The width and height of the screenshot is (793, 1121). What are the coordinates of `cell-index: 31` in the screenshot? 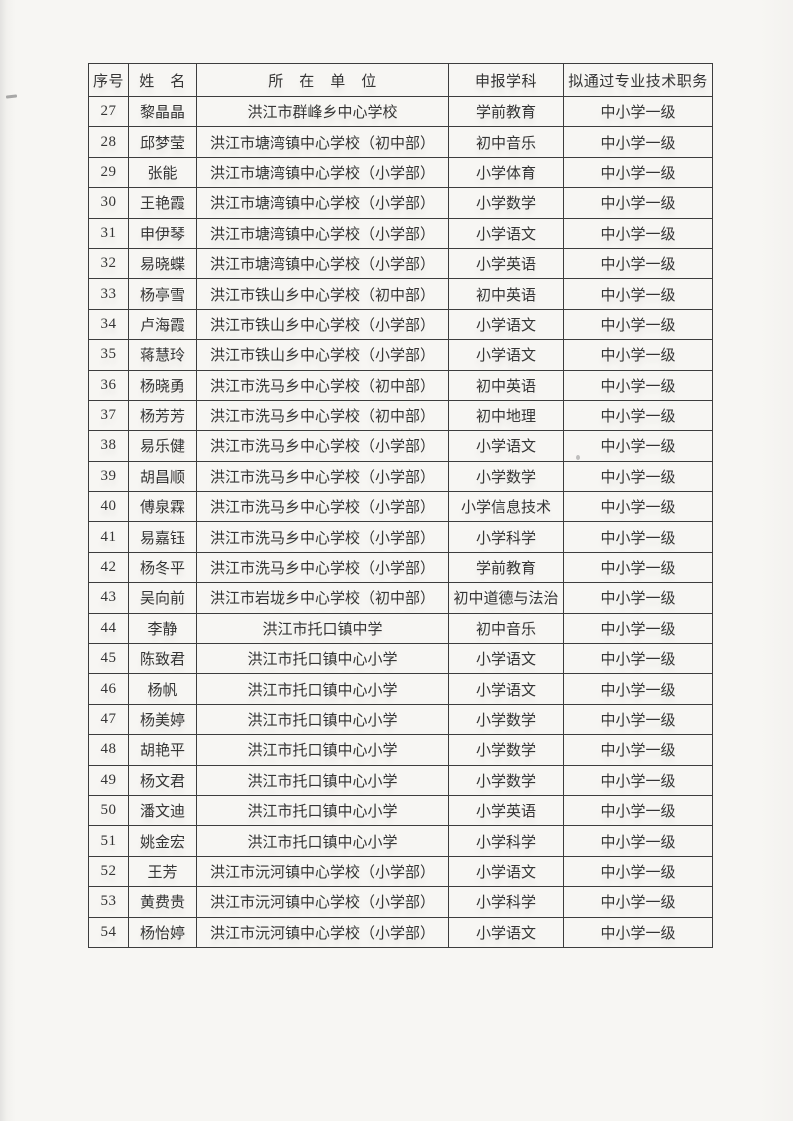 It's located at (108, 233).